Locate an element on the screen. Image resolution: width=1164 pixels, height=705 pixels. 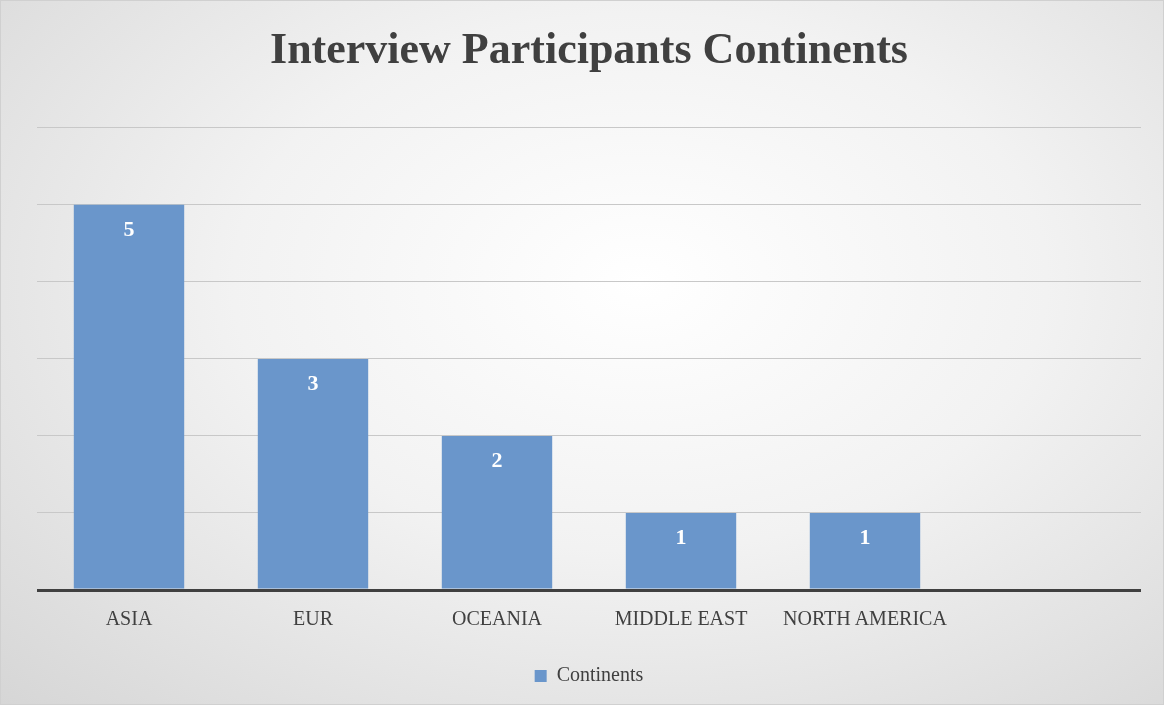
data-label: 5 is located at coordinates (129, 228).